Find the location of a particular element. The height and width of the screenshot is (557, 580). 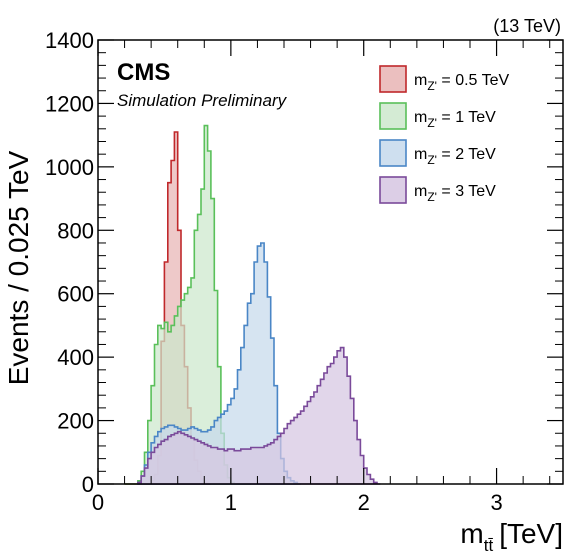

legend-entry-label: mZ' = 0.5 TeV is located at coordinates (461, 82).